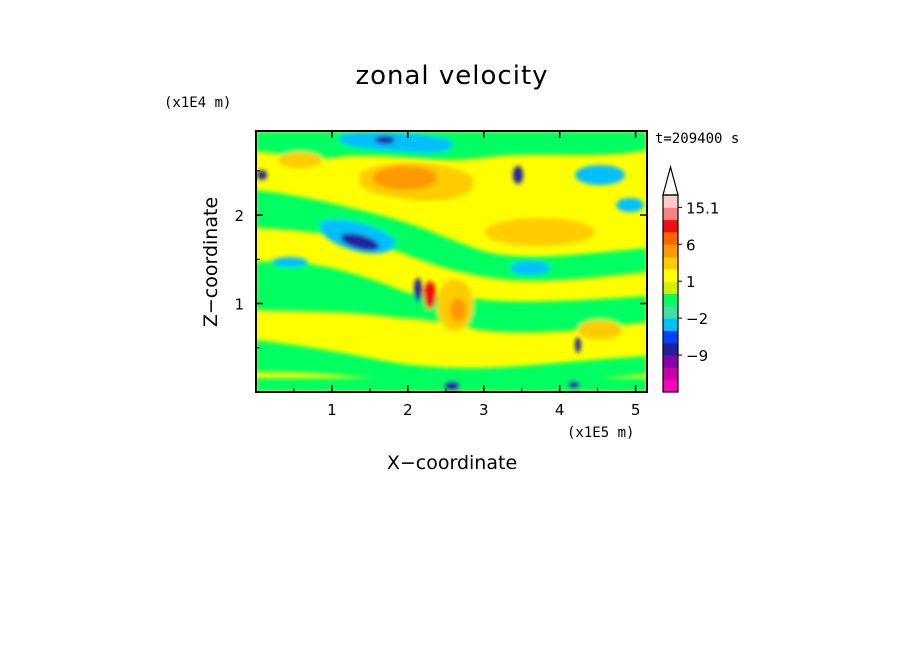  I want to click on cyan-region-top, so click(396, 142).